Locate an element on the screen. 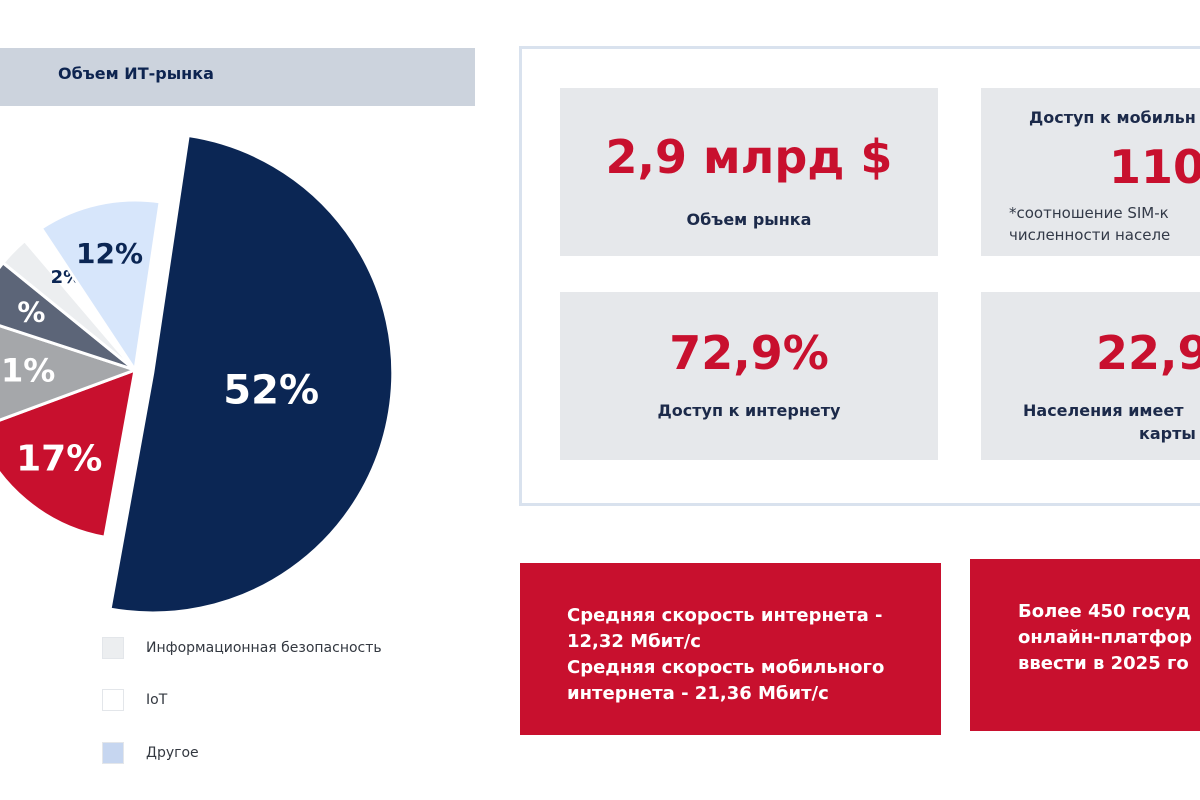 The width and height of the screenshot is (1200, 800). market-volume-card: 2,9 млрд $ Объем рынка is located at coordinates (749, 172).